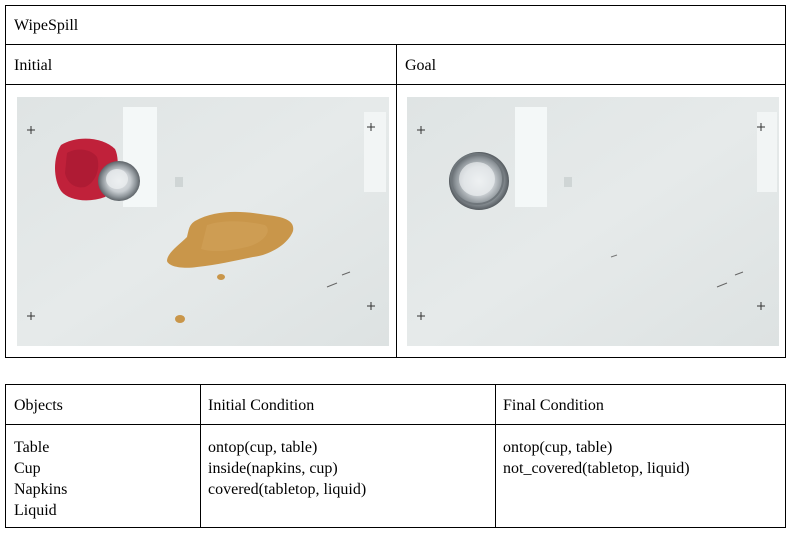 The image size is (791, 534). Describe the element at coordinates (33, 65) in the screenshot. I see `initial-label: Initial` at that location.